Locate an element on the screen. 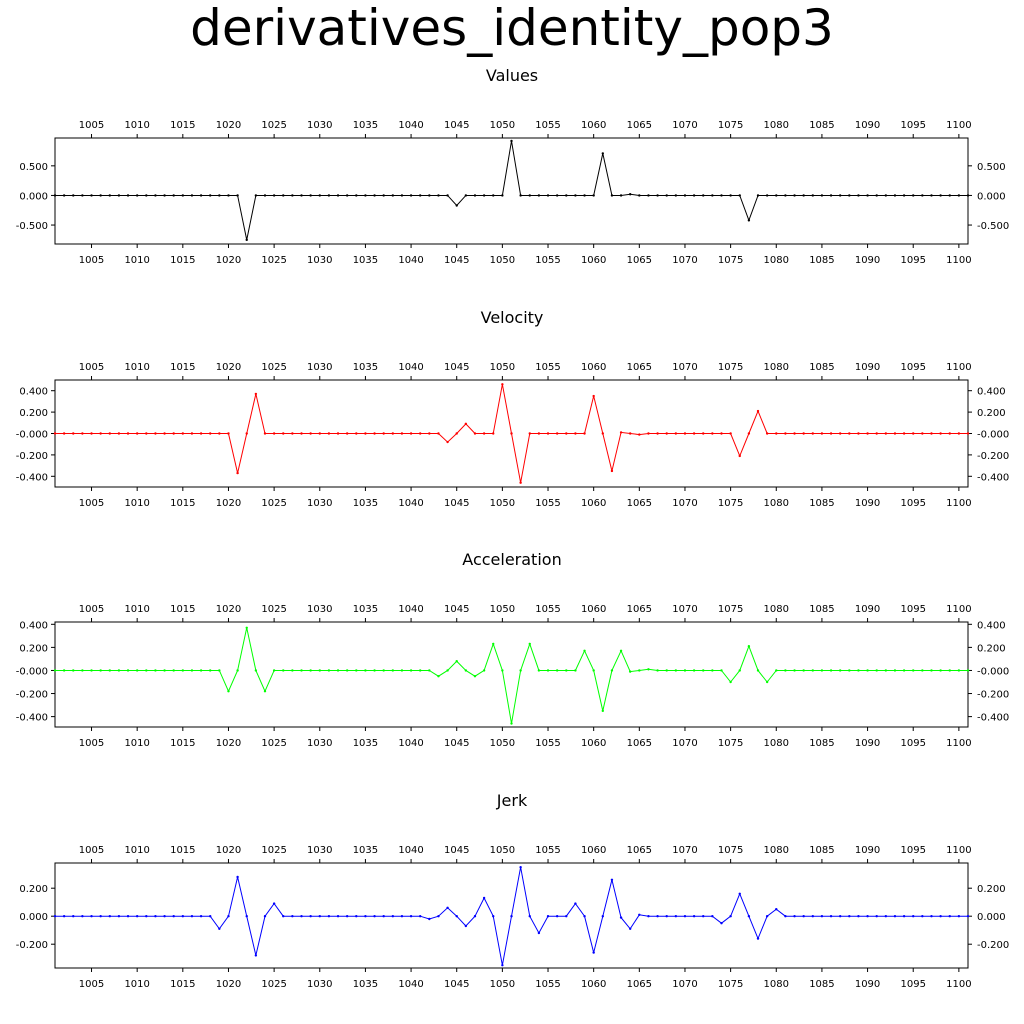 Image resolution: width=1024 pixels, height=1024 pixels. x-tick-label-bottom: 1060 is located at coordinates (593, 260).